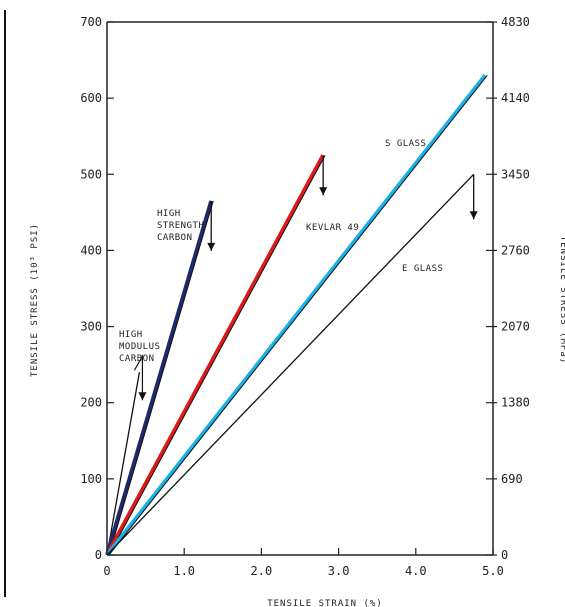 The height and width of the screenshot is (607, 565). I want to click on series-annotation-label: KEVLAR 49, so click(332, 228).